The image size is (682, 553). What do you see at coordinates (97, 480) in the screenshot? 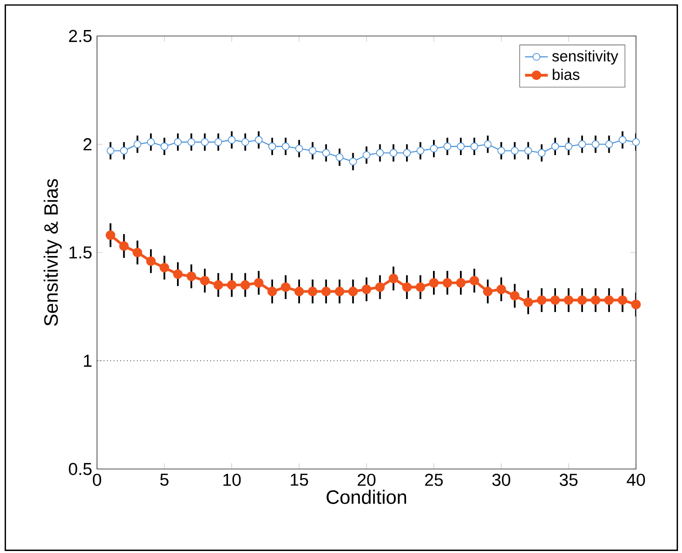
I see `x-tick-label: 0` at bounding box center [97, 480].